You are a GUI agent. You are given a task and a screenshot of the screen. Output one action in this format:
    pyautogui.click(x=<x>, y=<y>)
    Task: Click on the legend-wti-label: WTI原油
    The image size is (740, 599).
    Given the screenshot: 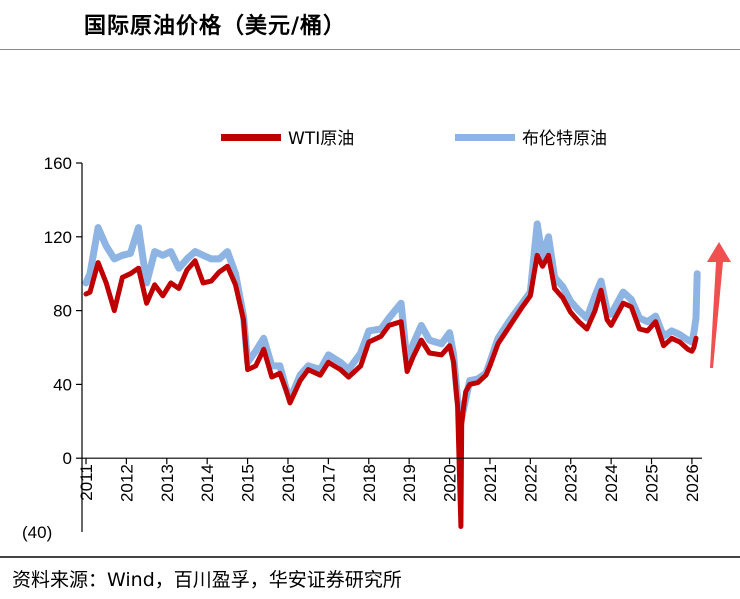 What is the action you would take?
    pyautogui.click(x=321, y=139)
    